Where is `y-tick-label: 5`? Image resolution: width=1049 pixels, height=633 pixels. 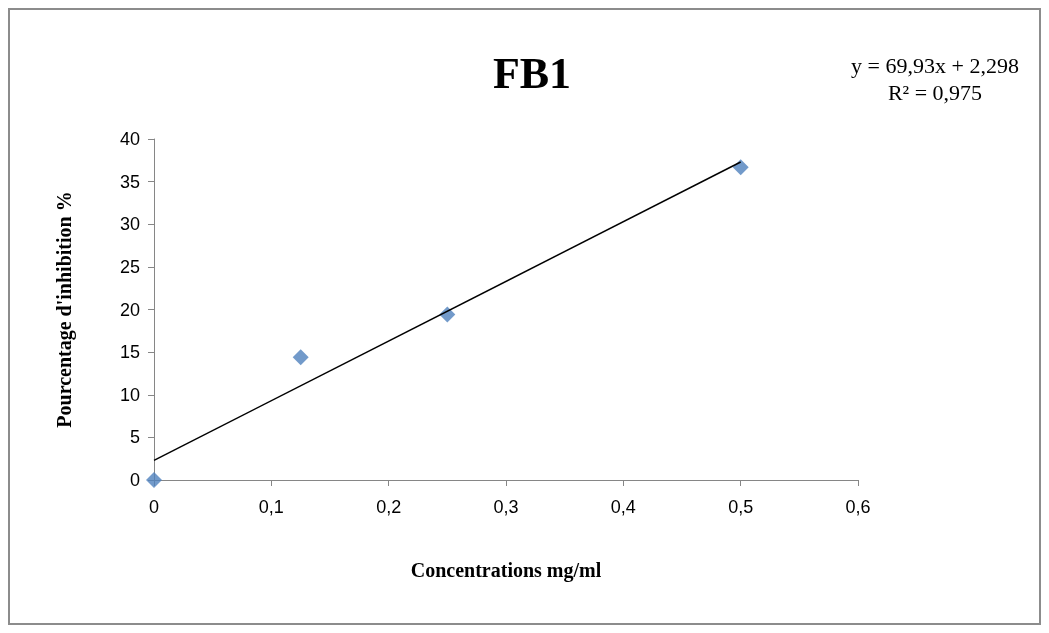
y-tick-label: 5 is located at coordinates (134, 437).